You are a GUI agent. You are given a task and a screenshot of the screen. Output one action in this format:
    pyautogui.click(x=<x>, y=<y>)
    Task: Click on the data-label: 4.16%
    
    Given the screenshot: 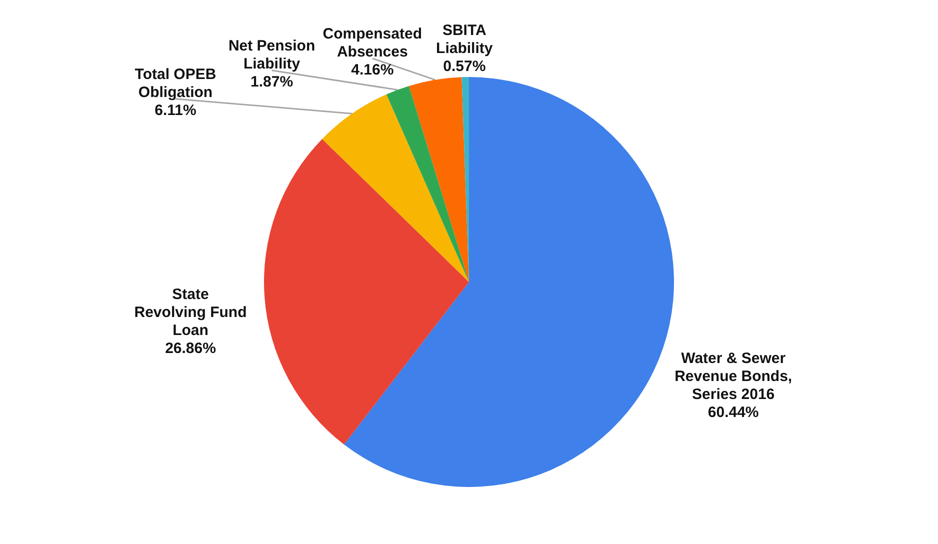 What is the action you would take?
    pyautogui.click(x=372, y=69)
    